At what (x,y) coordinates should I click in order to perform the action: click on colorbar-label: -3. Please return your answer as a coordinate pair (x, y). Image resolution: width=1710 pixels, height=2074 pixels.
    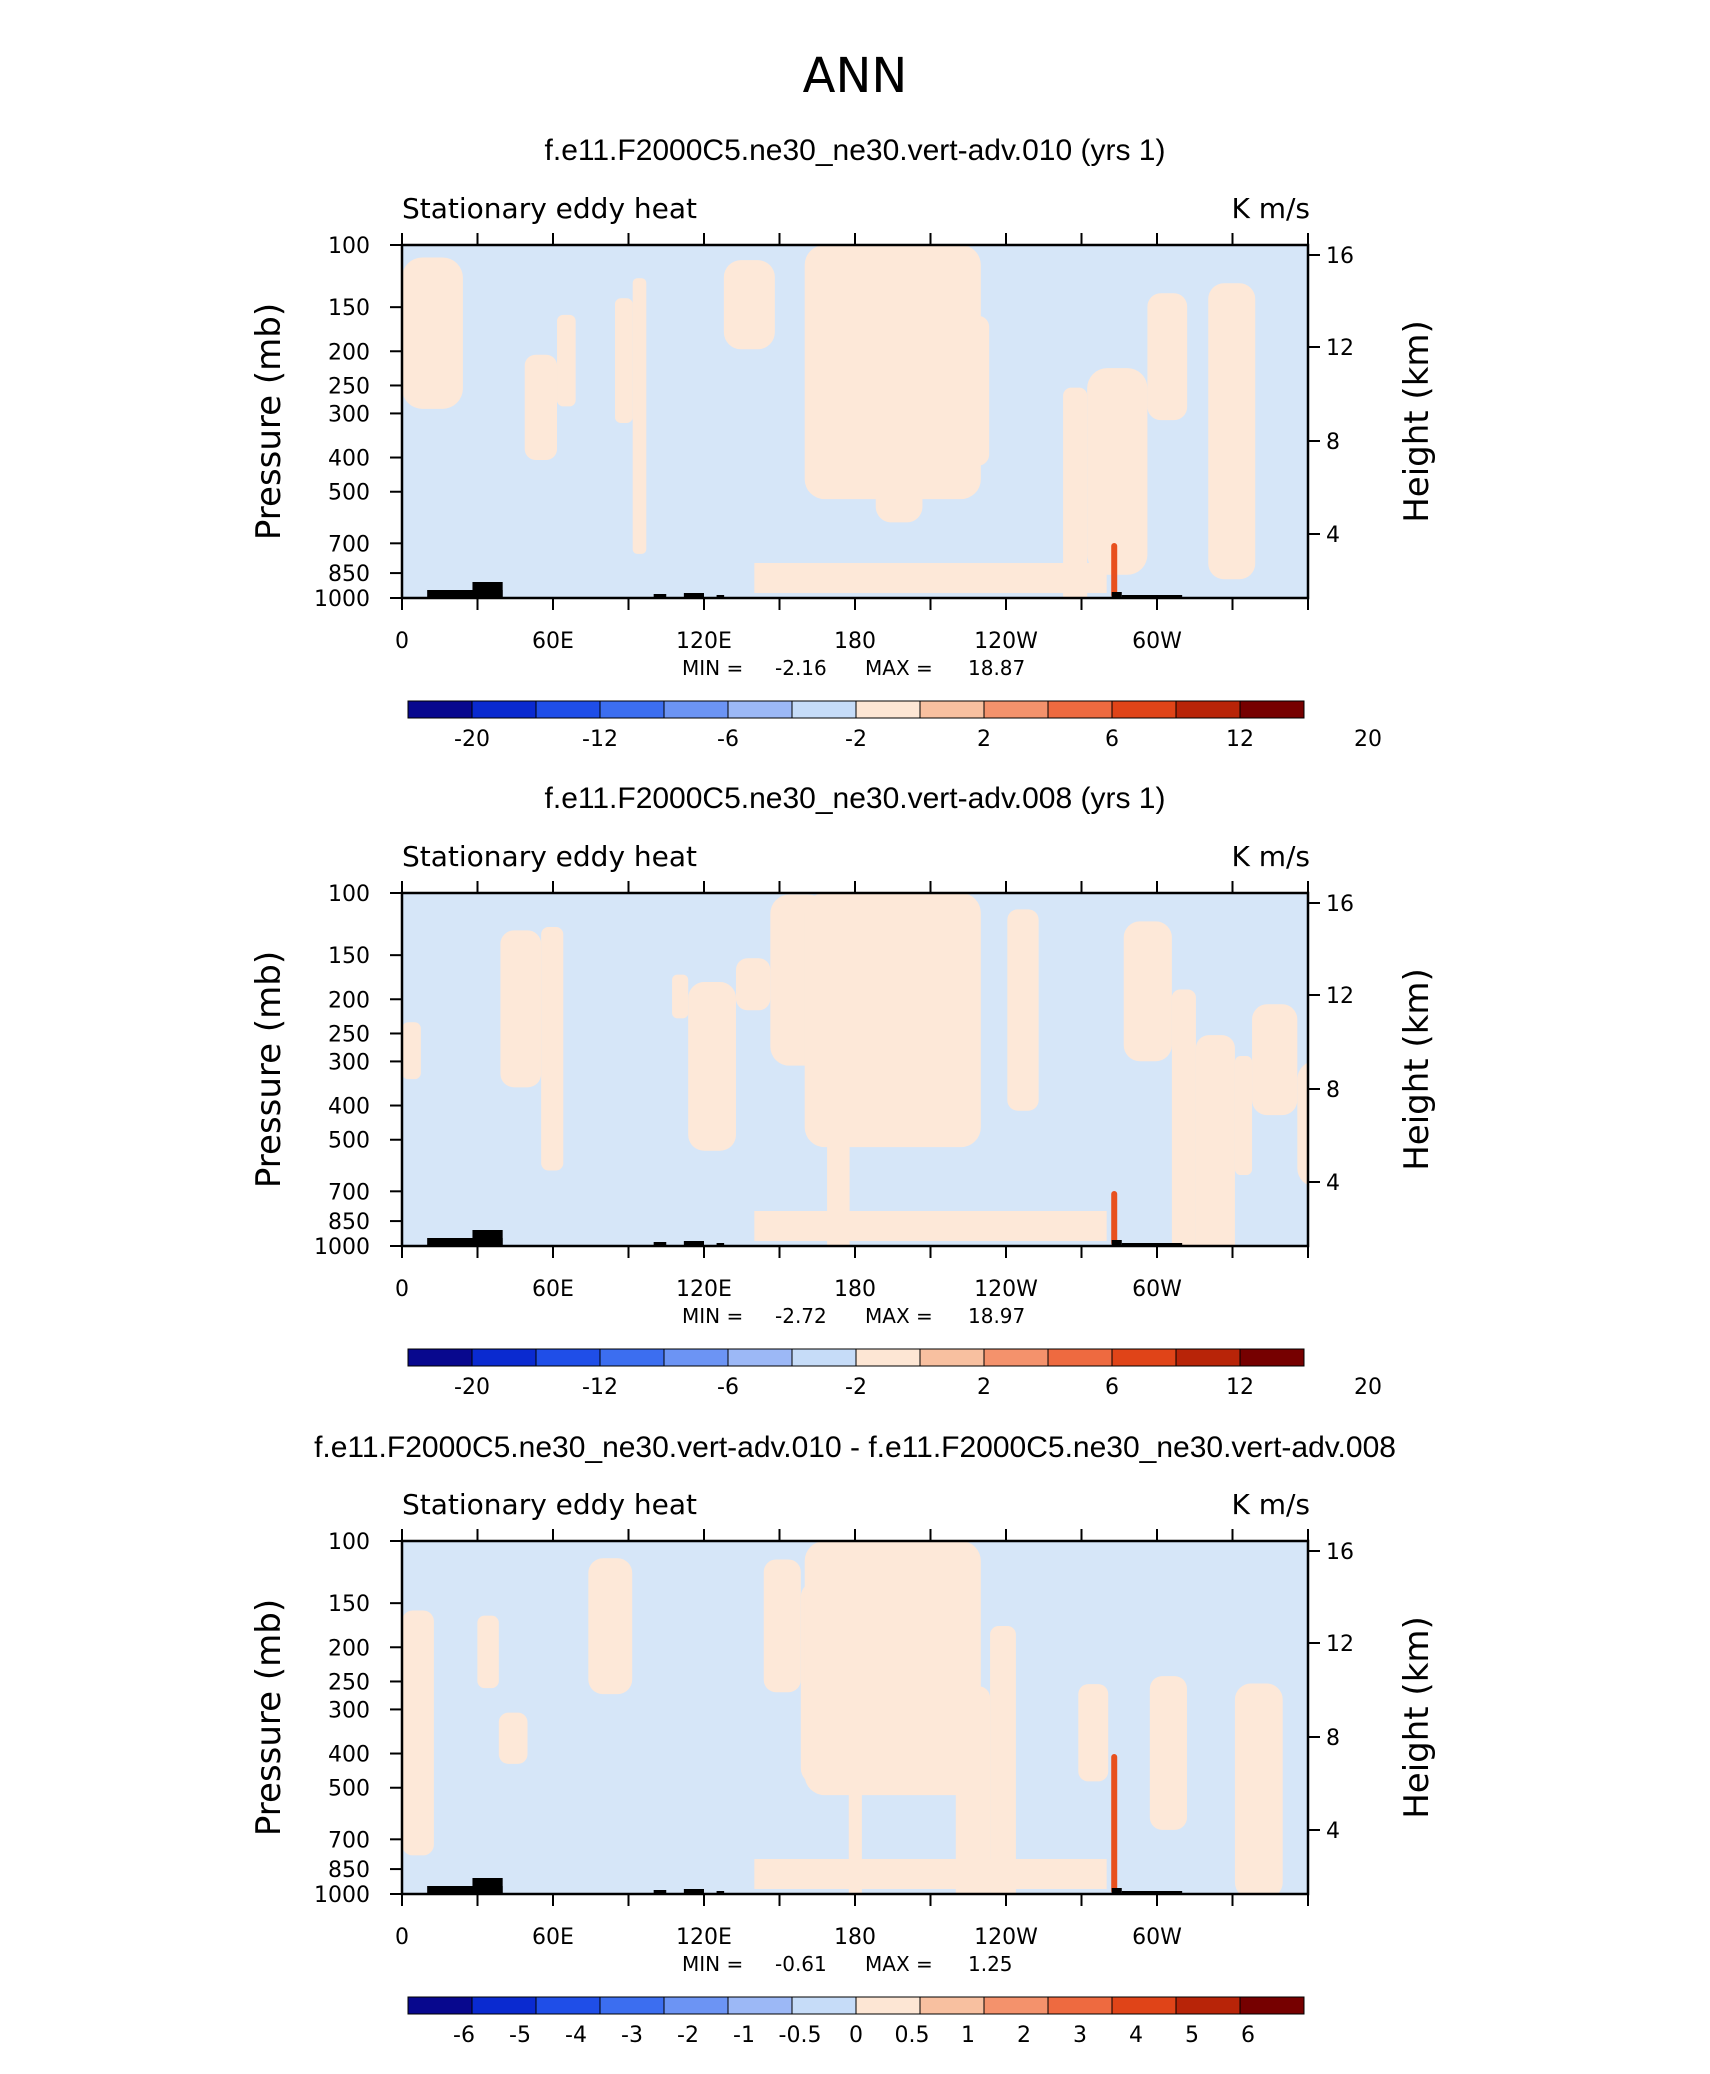
    Looking at the image, I should click on (632, 2035).